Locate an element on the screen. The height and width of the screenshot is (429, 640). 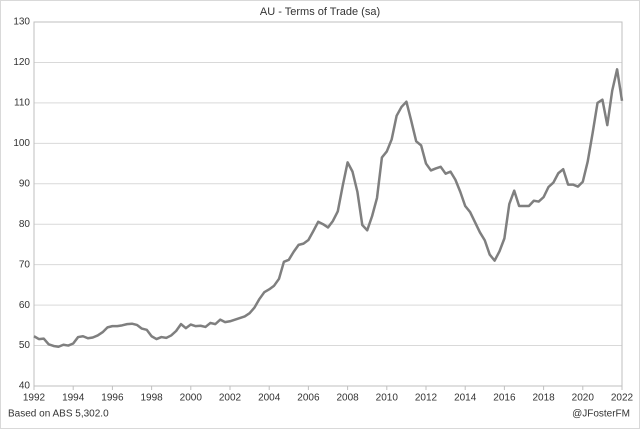
x-tick-label: 2002 is located at coordinates (230, 398).